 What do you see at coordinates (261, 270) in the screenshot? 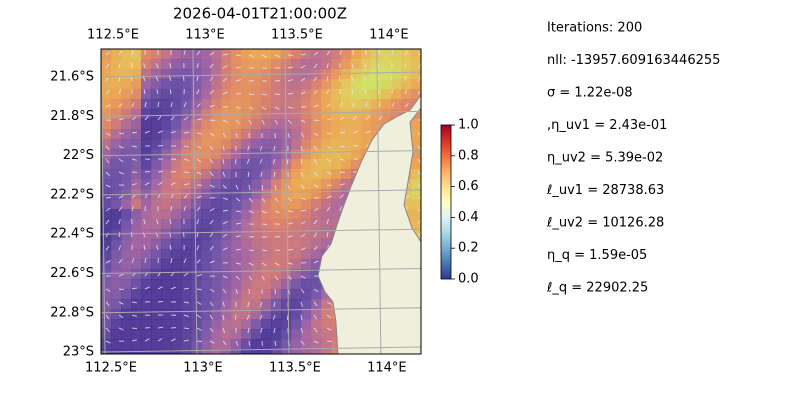
I see `grid-line` at bounding box center [261, 270].